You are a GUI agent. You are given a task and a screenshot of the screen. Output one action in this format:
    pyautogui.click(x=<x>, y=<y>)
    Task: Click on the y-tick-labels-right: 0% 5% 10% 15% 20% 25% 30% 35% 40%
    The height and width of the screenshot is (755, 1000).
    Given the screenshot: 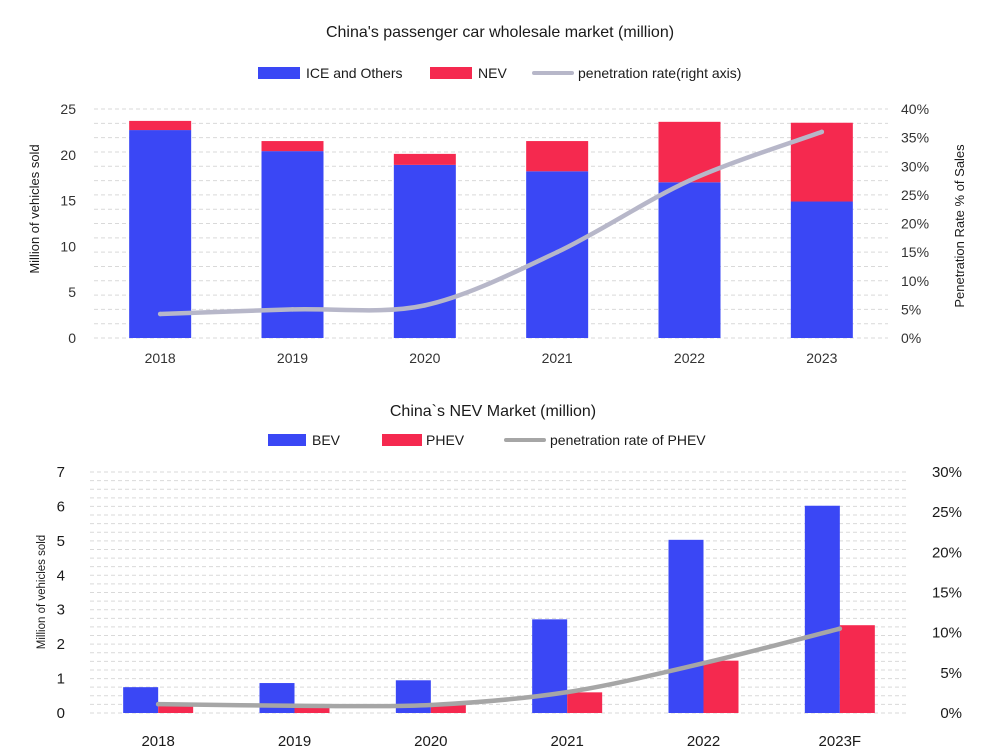 What is the action you would take?
    pyautogui.click(x=915, y=223)
    